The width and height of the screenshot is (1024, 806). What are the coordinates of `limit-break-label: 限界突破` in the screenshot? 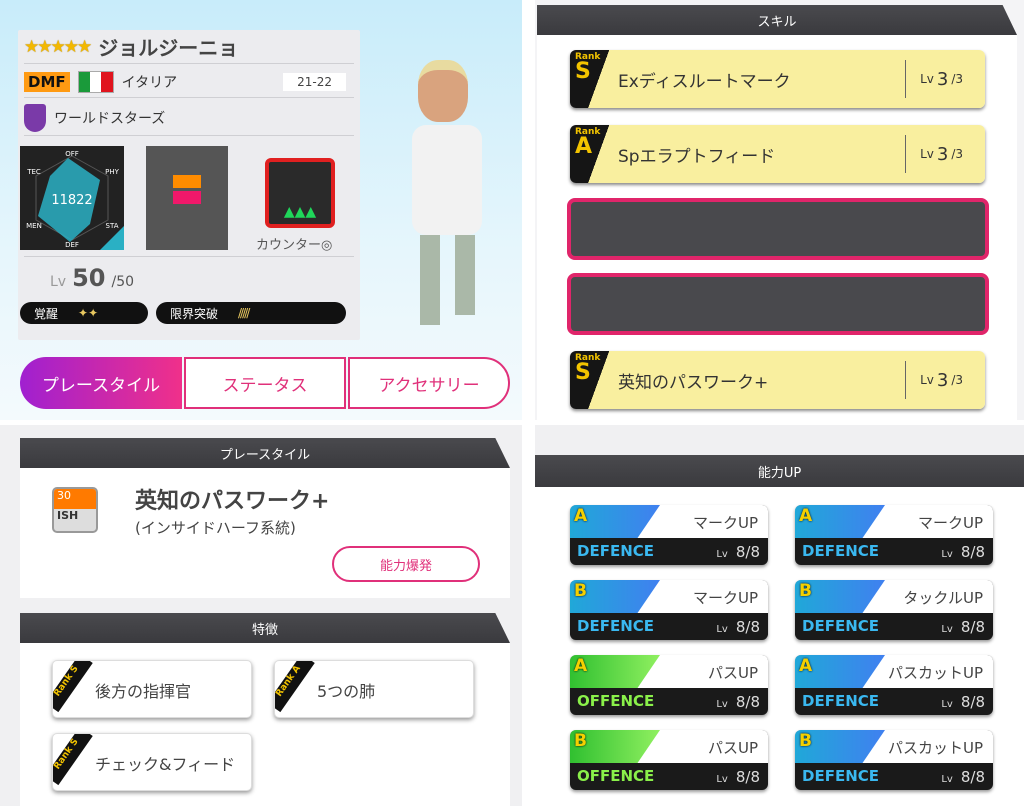 It's located at (194, 313).